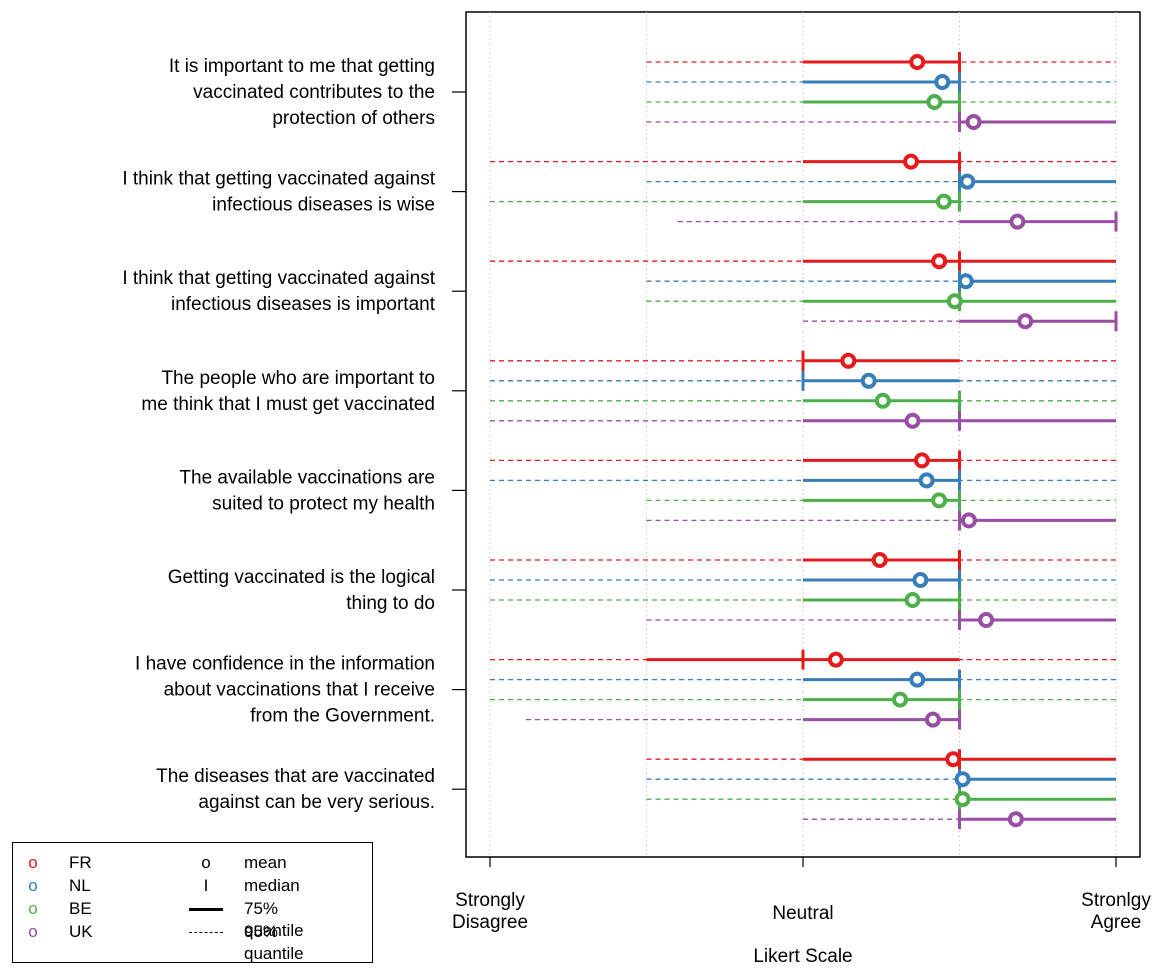 The image size is (1160, 976). I want to click on legend-fr-symbol: o, so click(33, 862).